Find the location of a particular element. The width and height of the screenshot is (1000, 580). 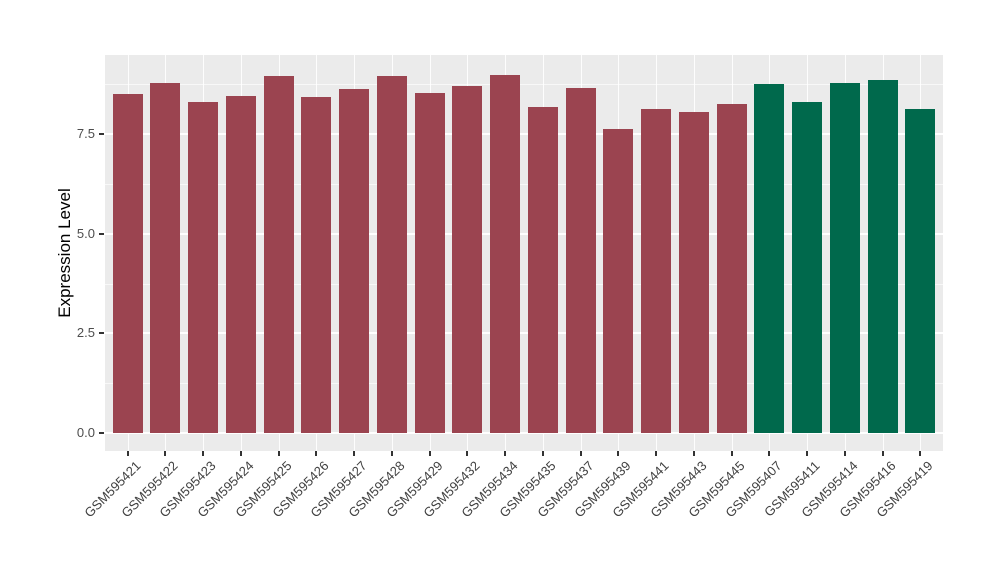

bar-GSM595422 is located at coordinates (165, 257).